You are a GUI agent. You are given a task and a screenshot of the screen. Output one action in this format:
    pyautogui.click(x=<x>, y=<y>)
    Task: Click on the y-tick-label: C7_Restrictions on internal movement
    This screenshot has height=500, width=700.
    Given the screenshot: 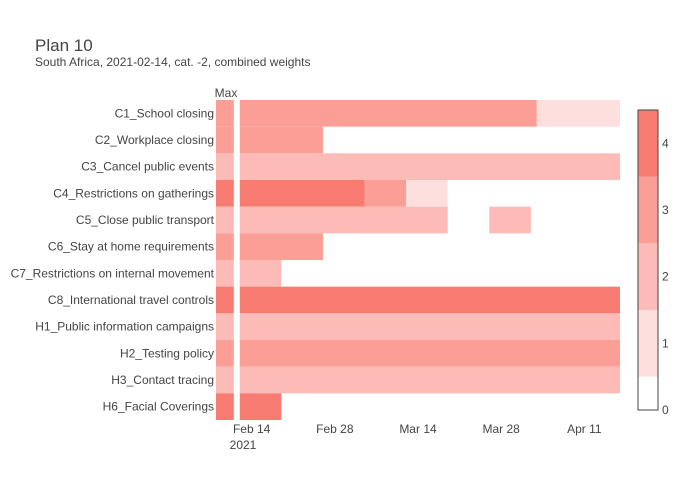 What is the action you would take?
    pyautogui.click(x=113, y=273)
    